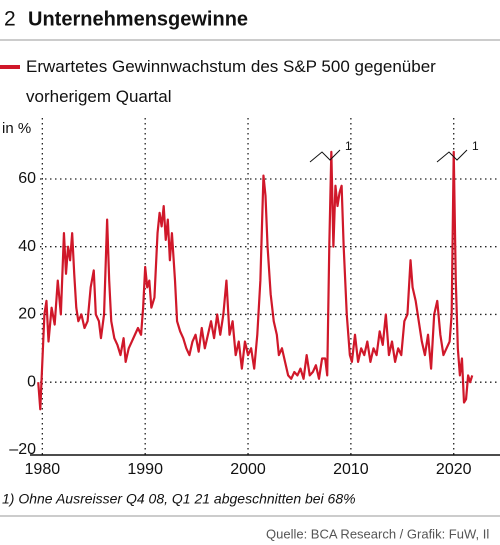 This screenshot has width=500, height=545. Describe the element at coordinates (31, 381) in the screenshot. I see `y-tick-label: 0` at that location.